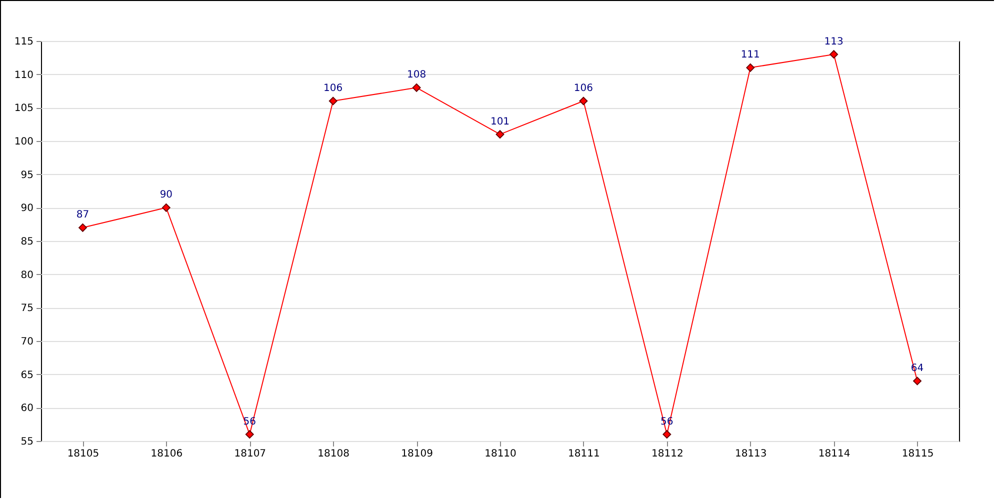  I want to click on y-tick-label: 70, so click(27, 342).